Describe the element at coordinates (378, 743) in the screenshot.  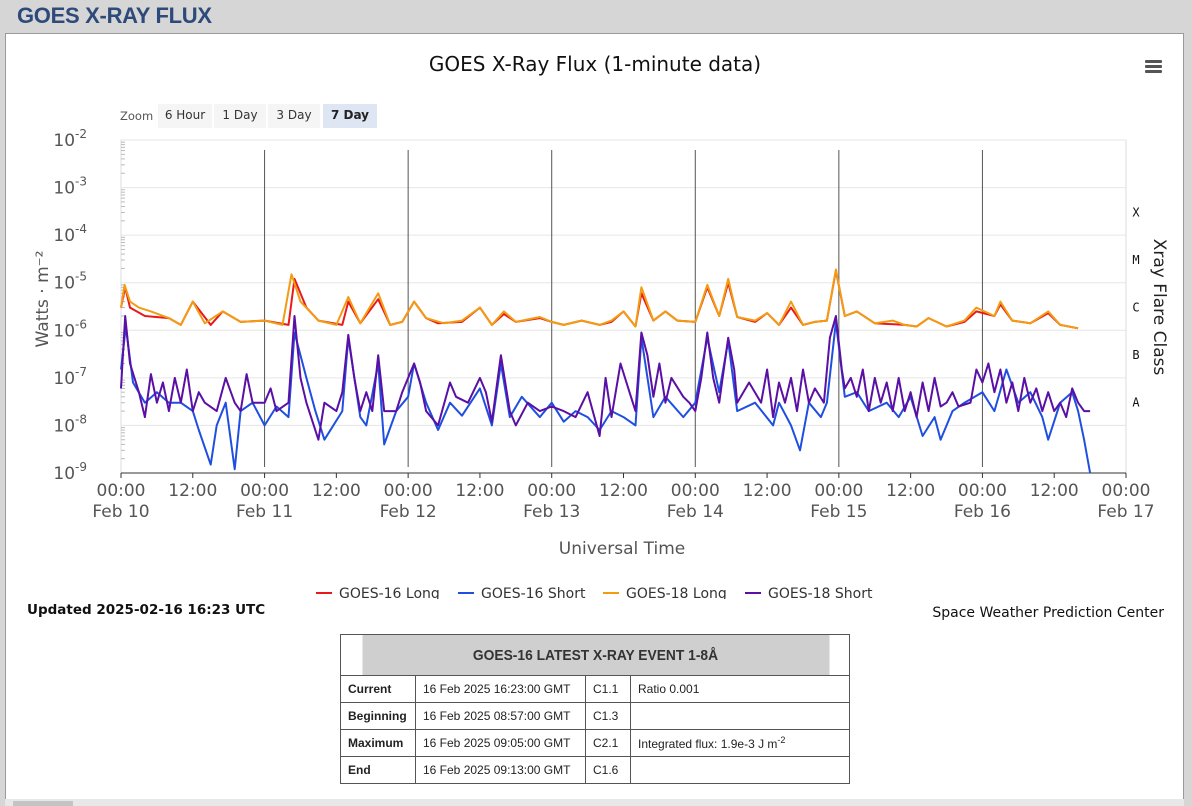
I see `row-label: Maximum` at that location.